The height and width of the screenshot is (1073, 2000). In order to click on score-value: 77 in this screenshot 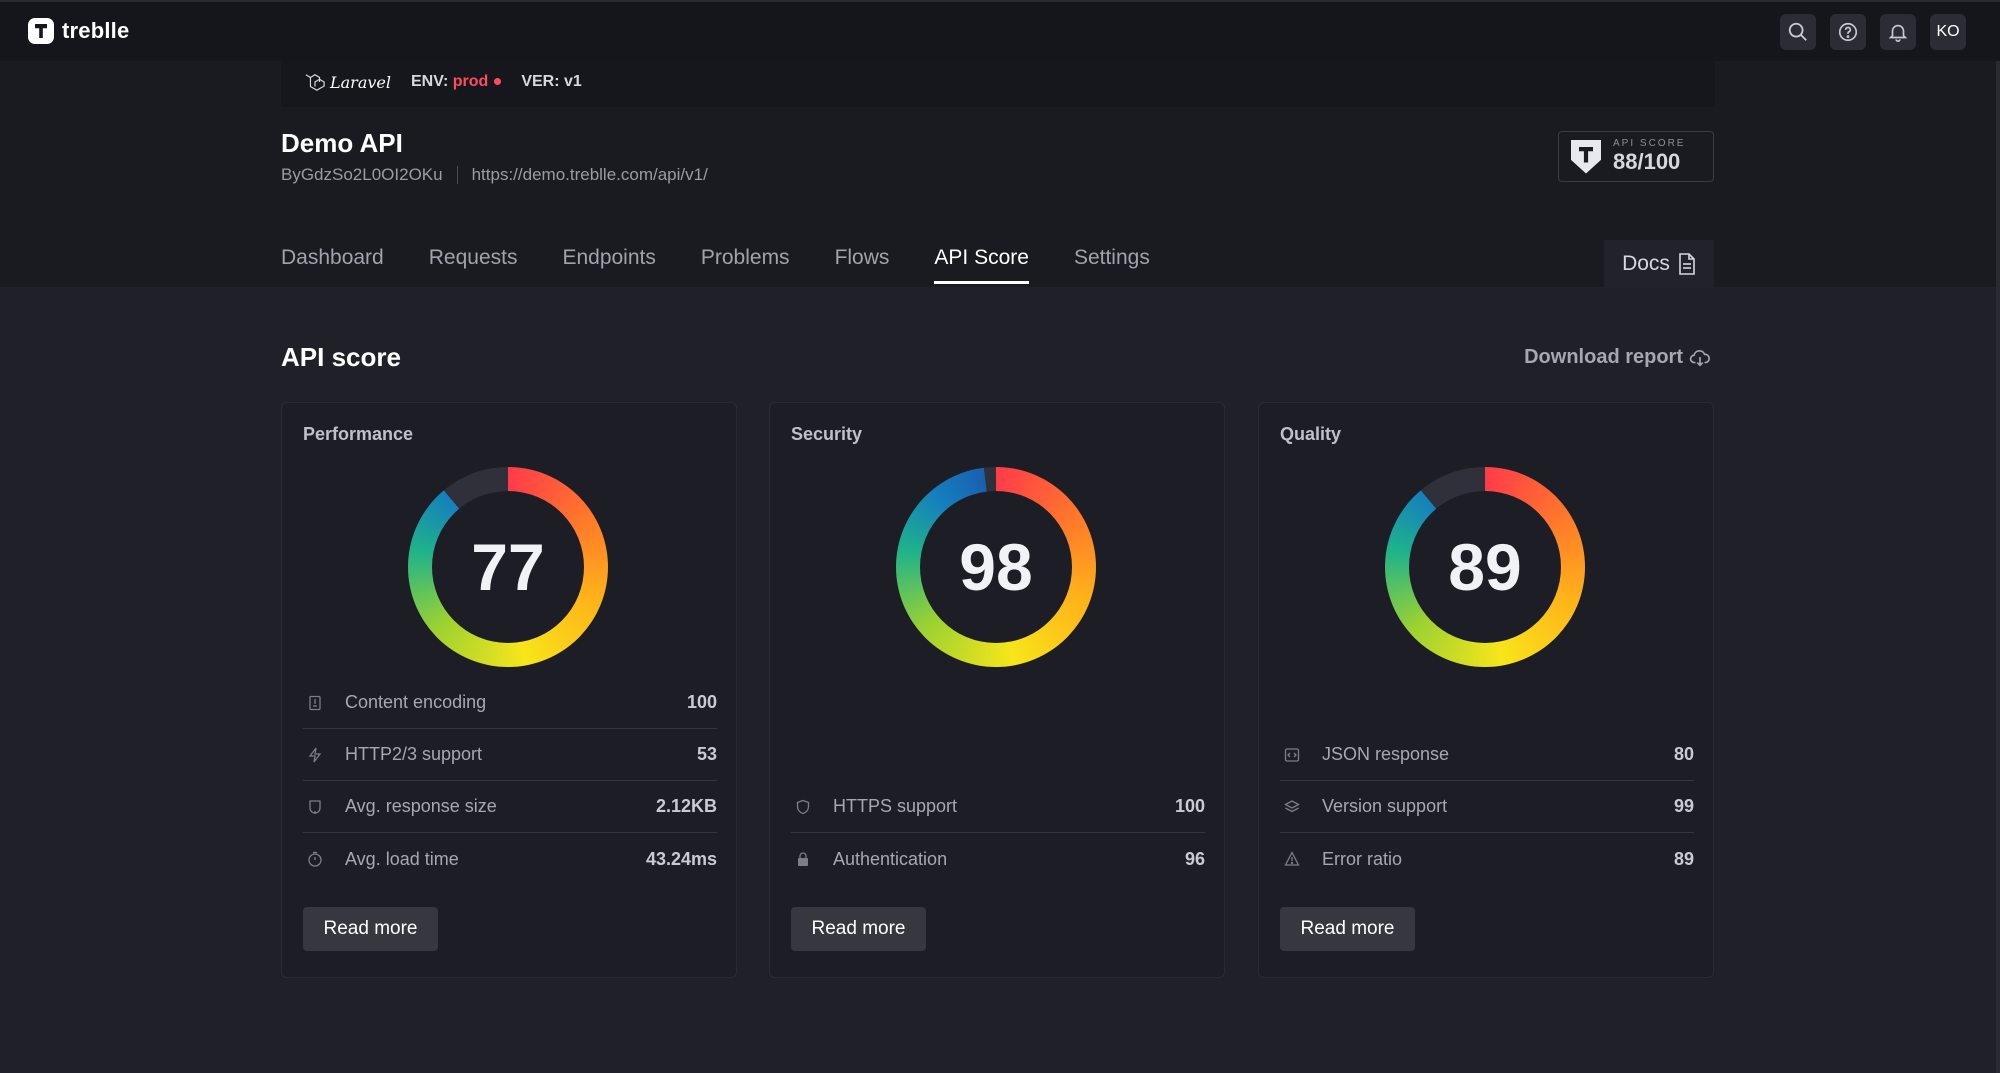, I will do `click(508, 567)`.